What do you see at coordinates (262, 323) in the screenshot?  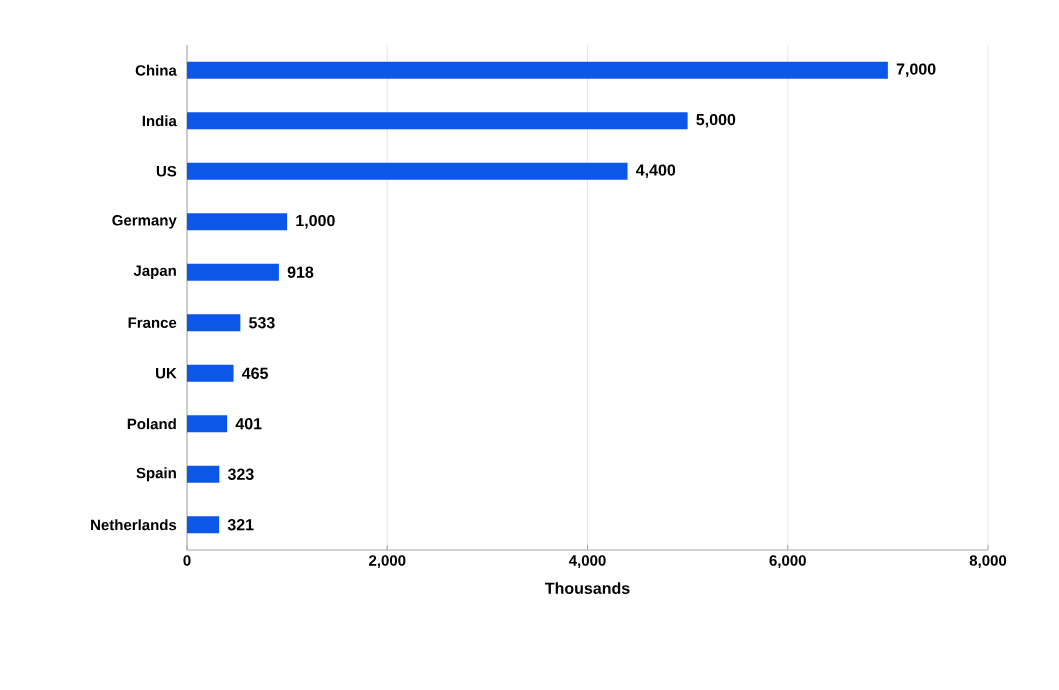 I see `data-label: 533` at bounding box center [262, 323].